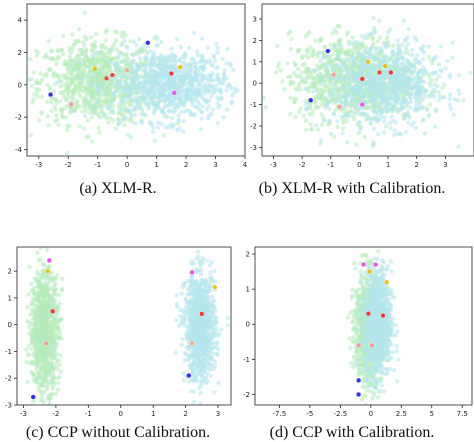 The height and width of the screenshot is (442, 474). What do you see at coordinates (367, 82) in the screenshot?
I see `panel-b-points` at bounding box center [367, 82].